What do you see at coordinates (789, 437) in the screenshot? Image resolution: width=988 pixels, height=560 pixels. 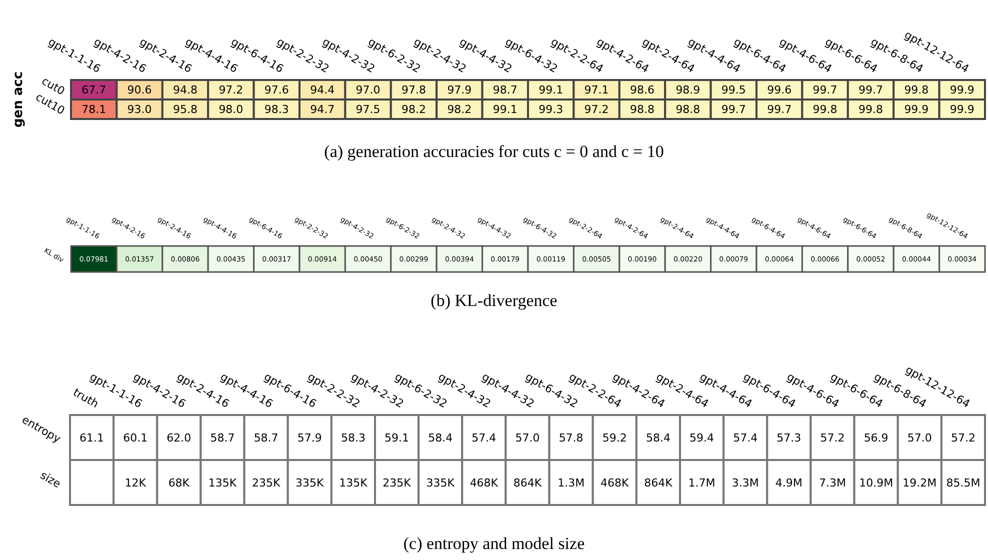 I see `data-label: 57.3` at bounding box center [789, 437].